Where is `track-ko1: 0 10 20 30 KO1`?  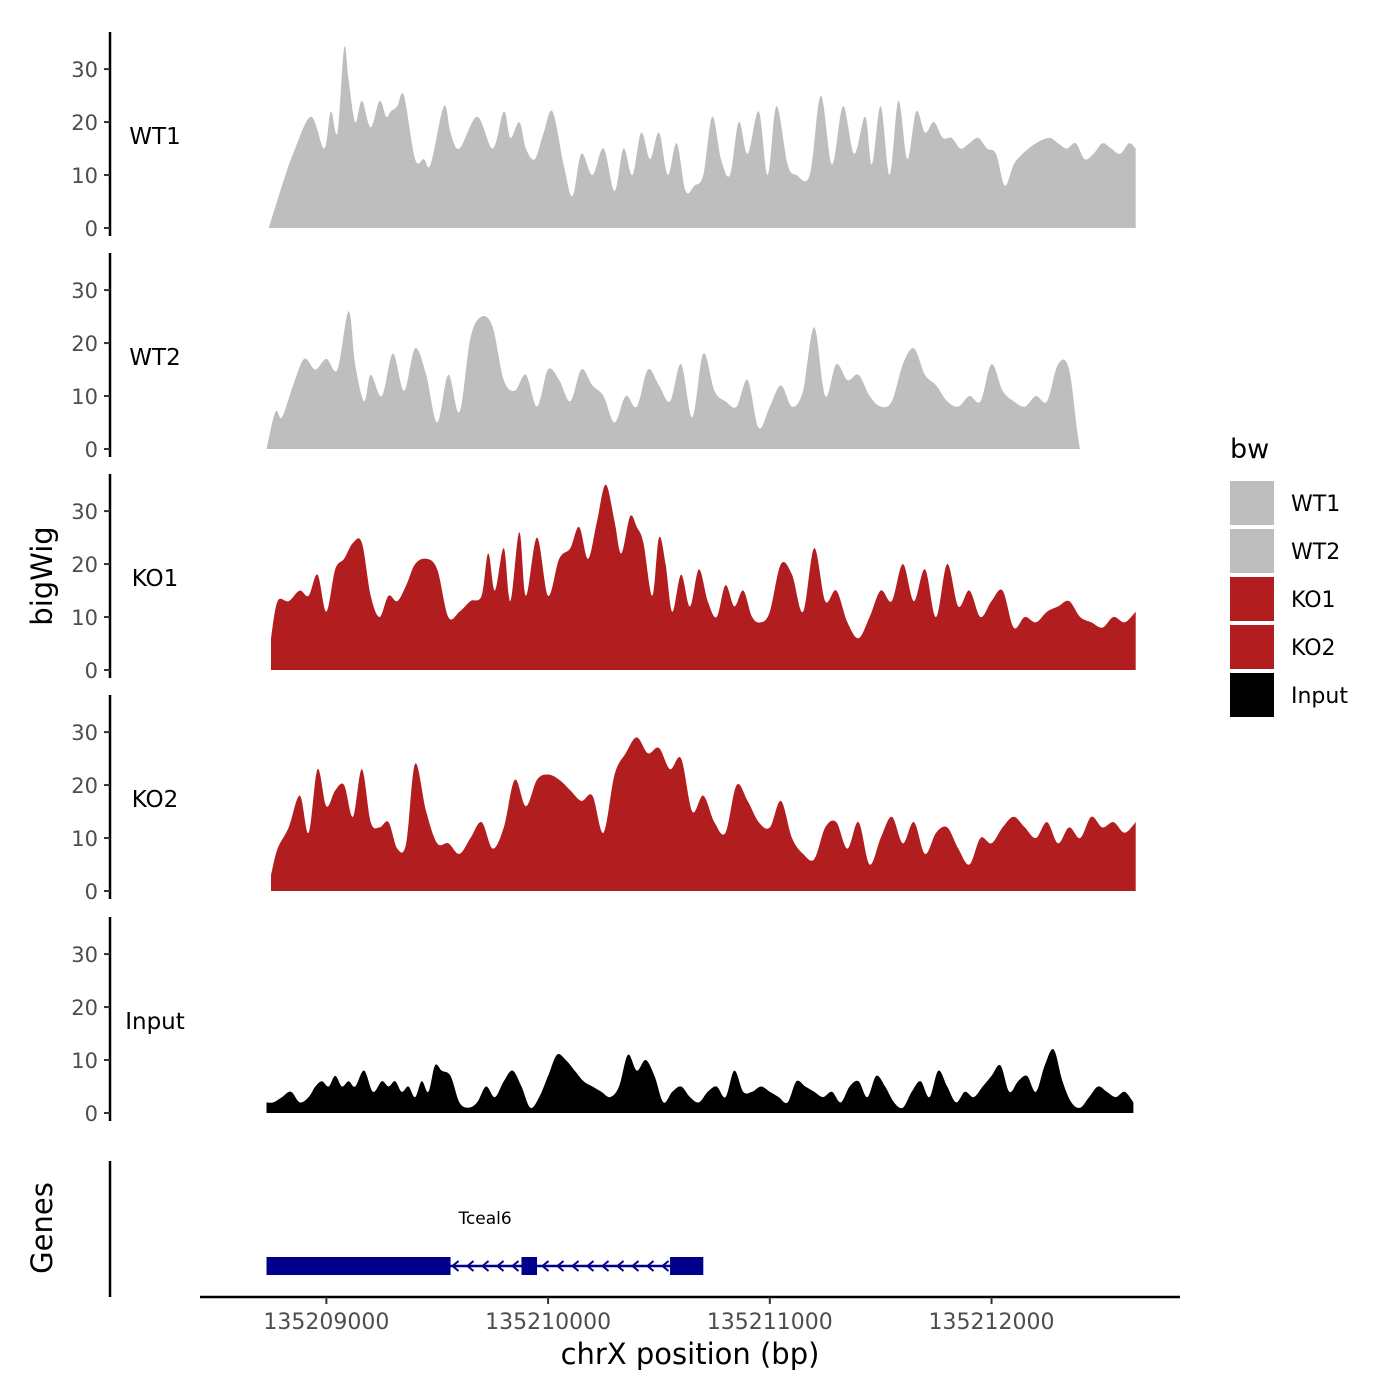
track-ko1: 0 10 20 30 KO1 is located at coordinates (603, 578).